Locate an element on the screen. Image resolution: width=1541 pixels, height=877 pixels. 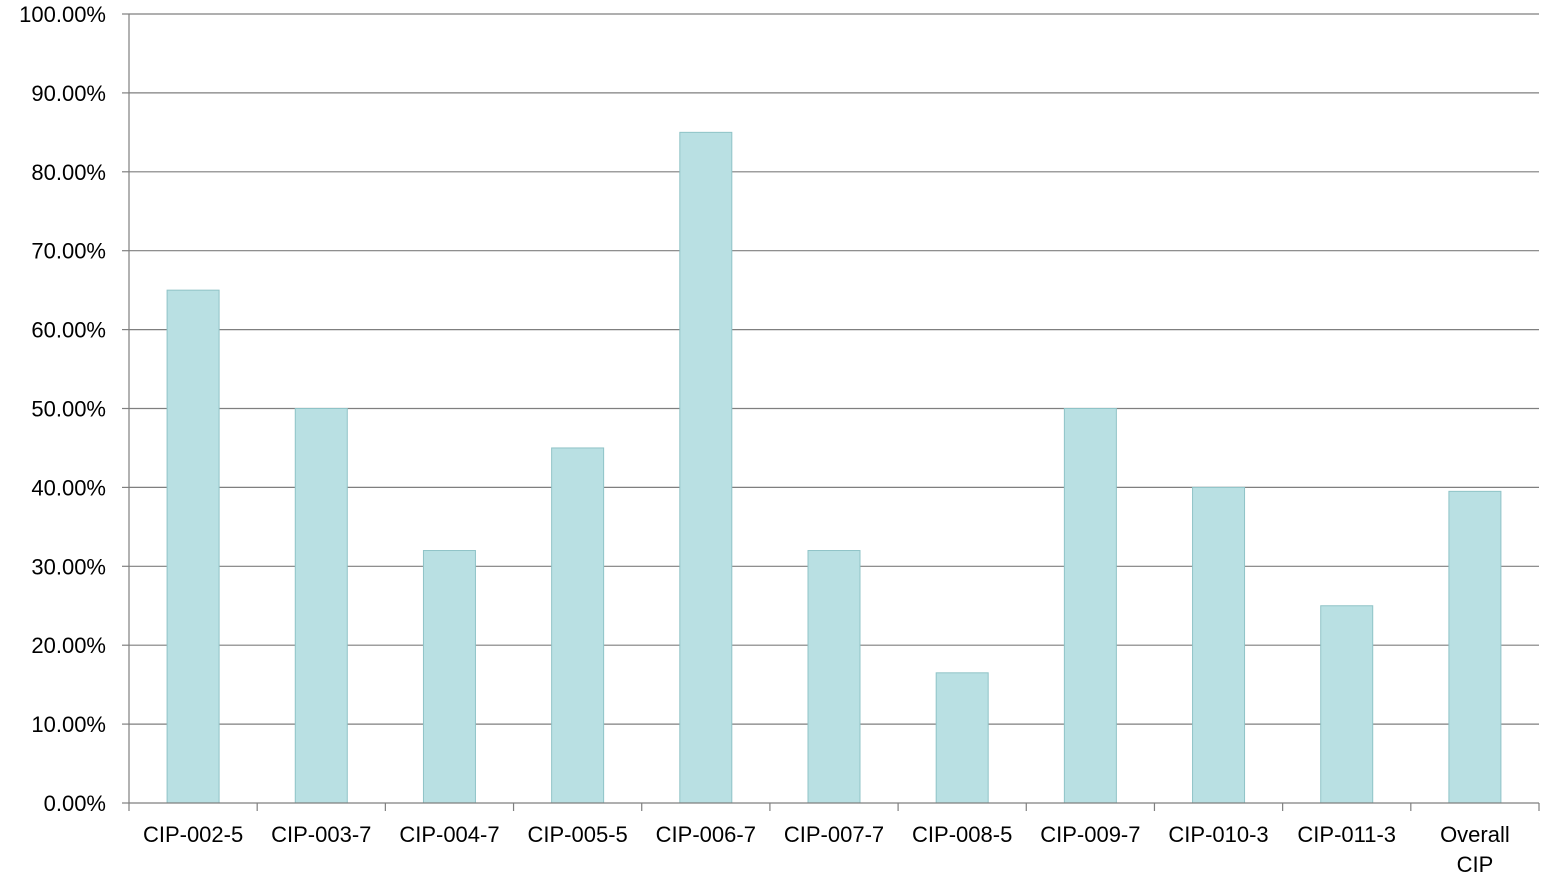
y-tick-label: 50.00% is located at coordinates (68, 409).